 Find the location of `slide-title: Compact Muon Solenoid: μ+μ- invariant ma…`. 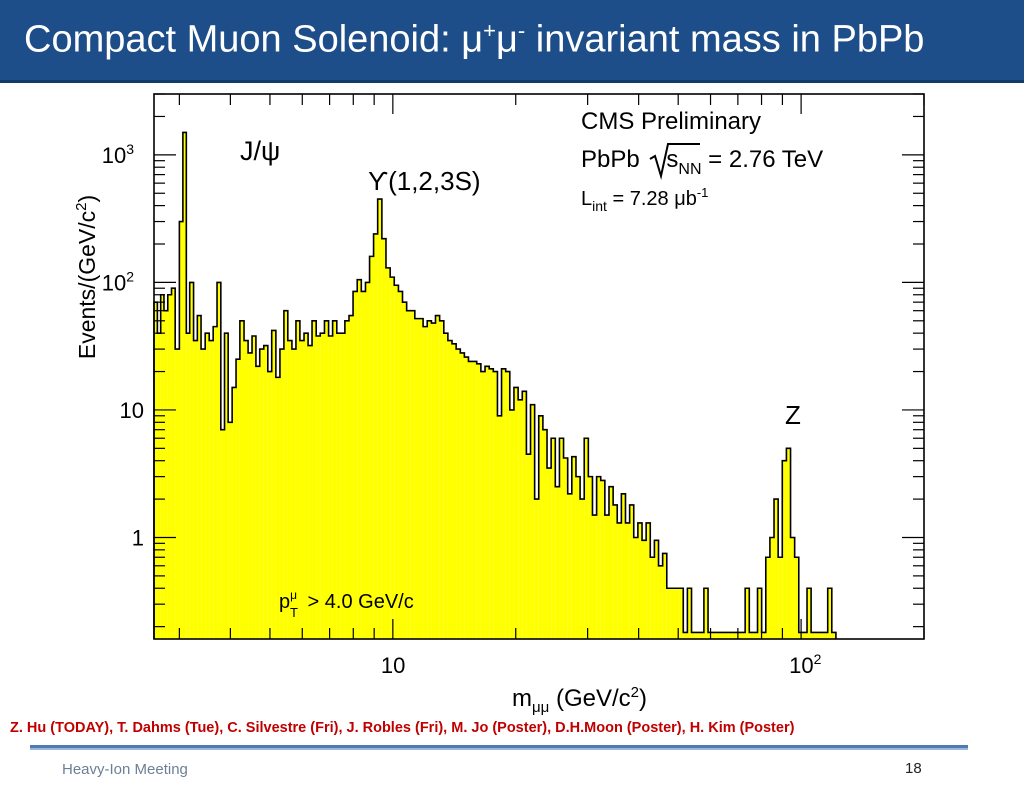

slide-title: Compact Muon Solenoid: μ+μ- invariant ma… is located at coordinates (474, 40).